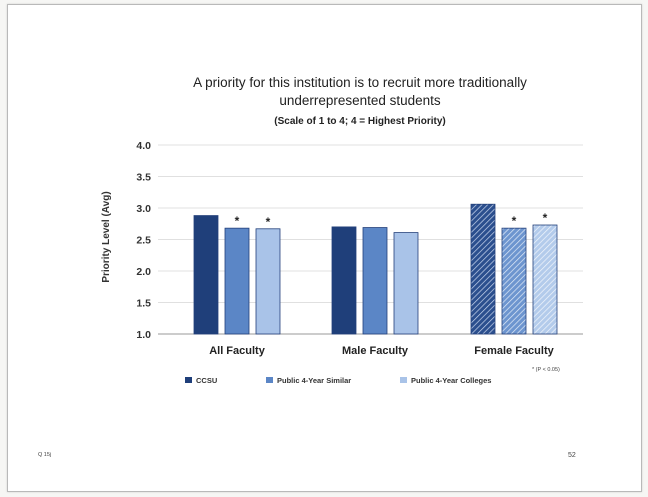 The width and height of the screenshot is (648, 497). I want to click on legend-swatch-similar, so click(269, 380).